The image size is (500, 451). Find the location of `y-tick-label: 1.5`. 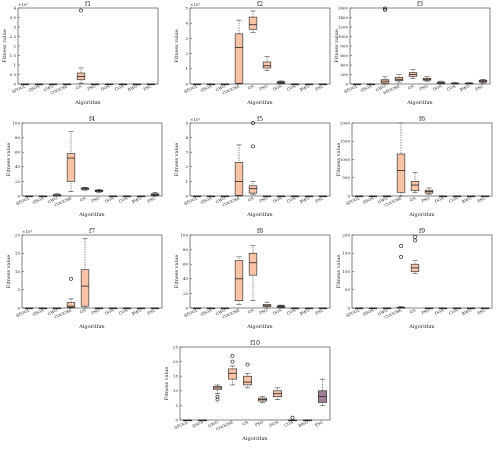

y-tick-label: 1.5 is located at coordinates (13, 55).